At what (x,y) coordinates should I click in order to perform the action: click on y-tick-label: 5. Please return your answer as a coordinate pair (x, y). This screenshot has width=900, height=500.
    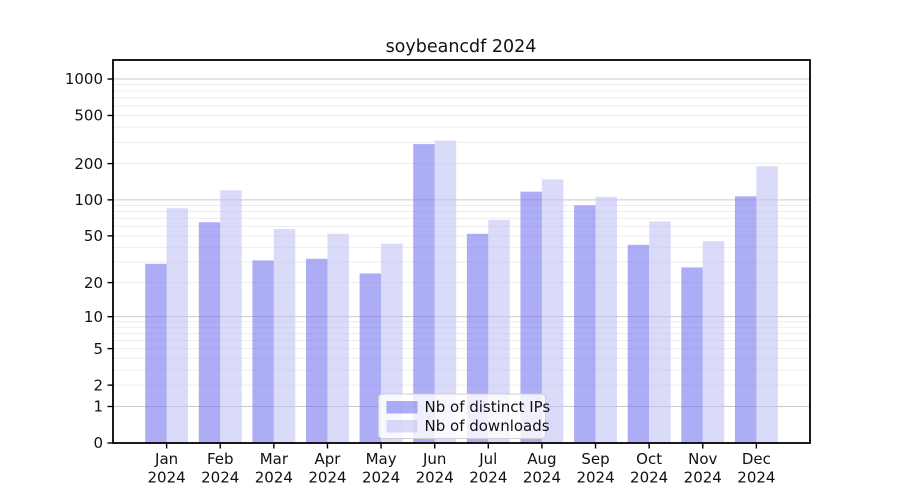
    Looking at the image, I should click on (98, 349).